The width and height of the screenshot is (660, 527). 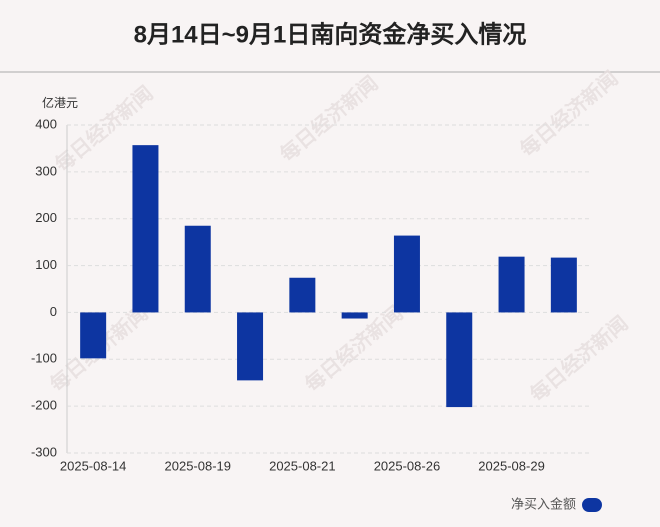 I want to click on x-tick-label: 2025-08-19, so click(x=198, y=465).